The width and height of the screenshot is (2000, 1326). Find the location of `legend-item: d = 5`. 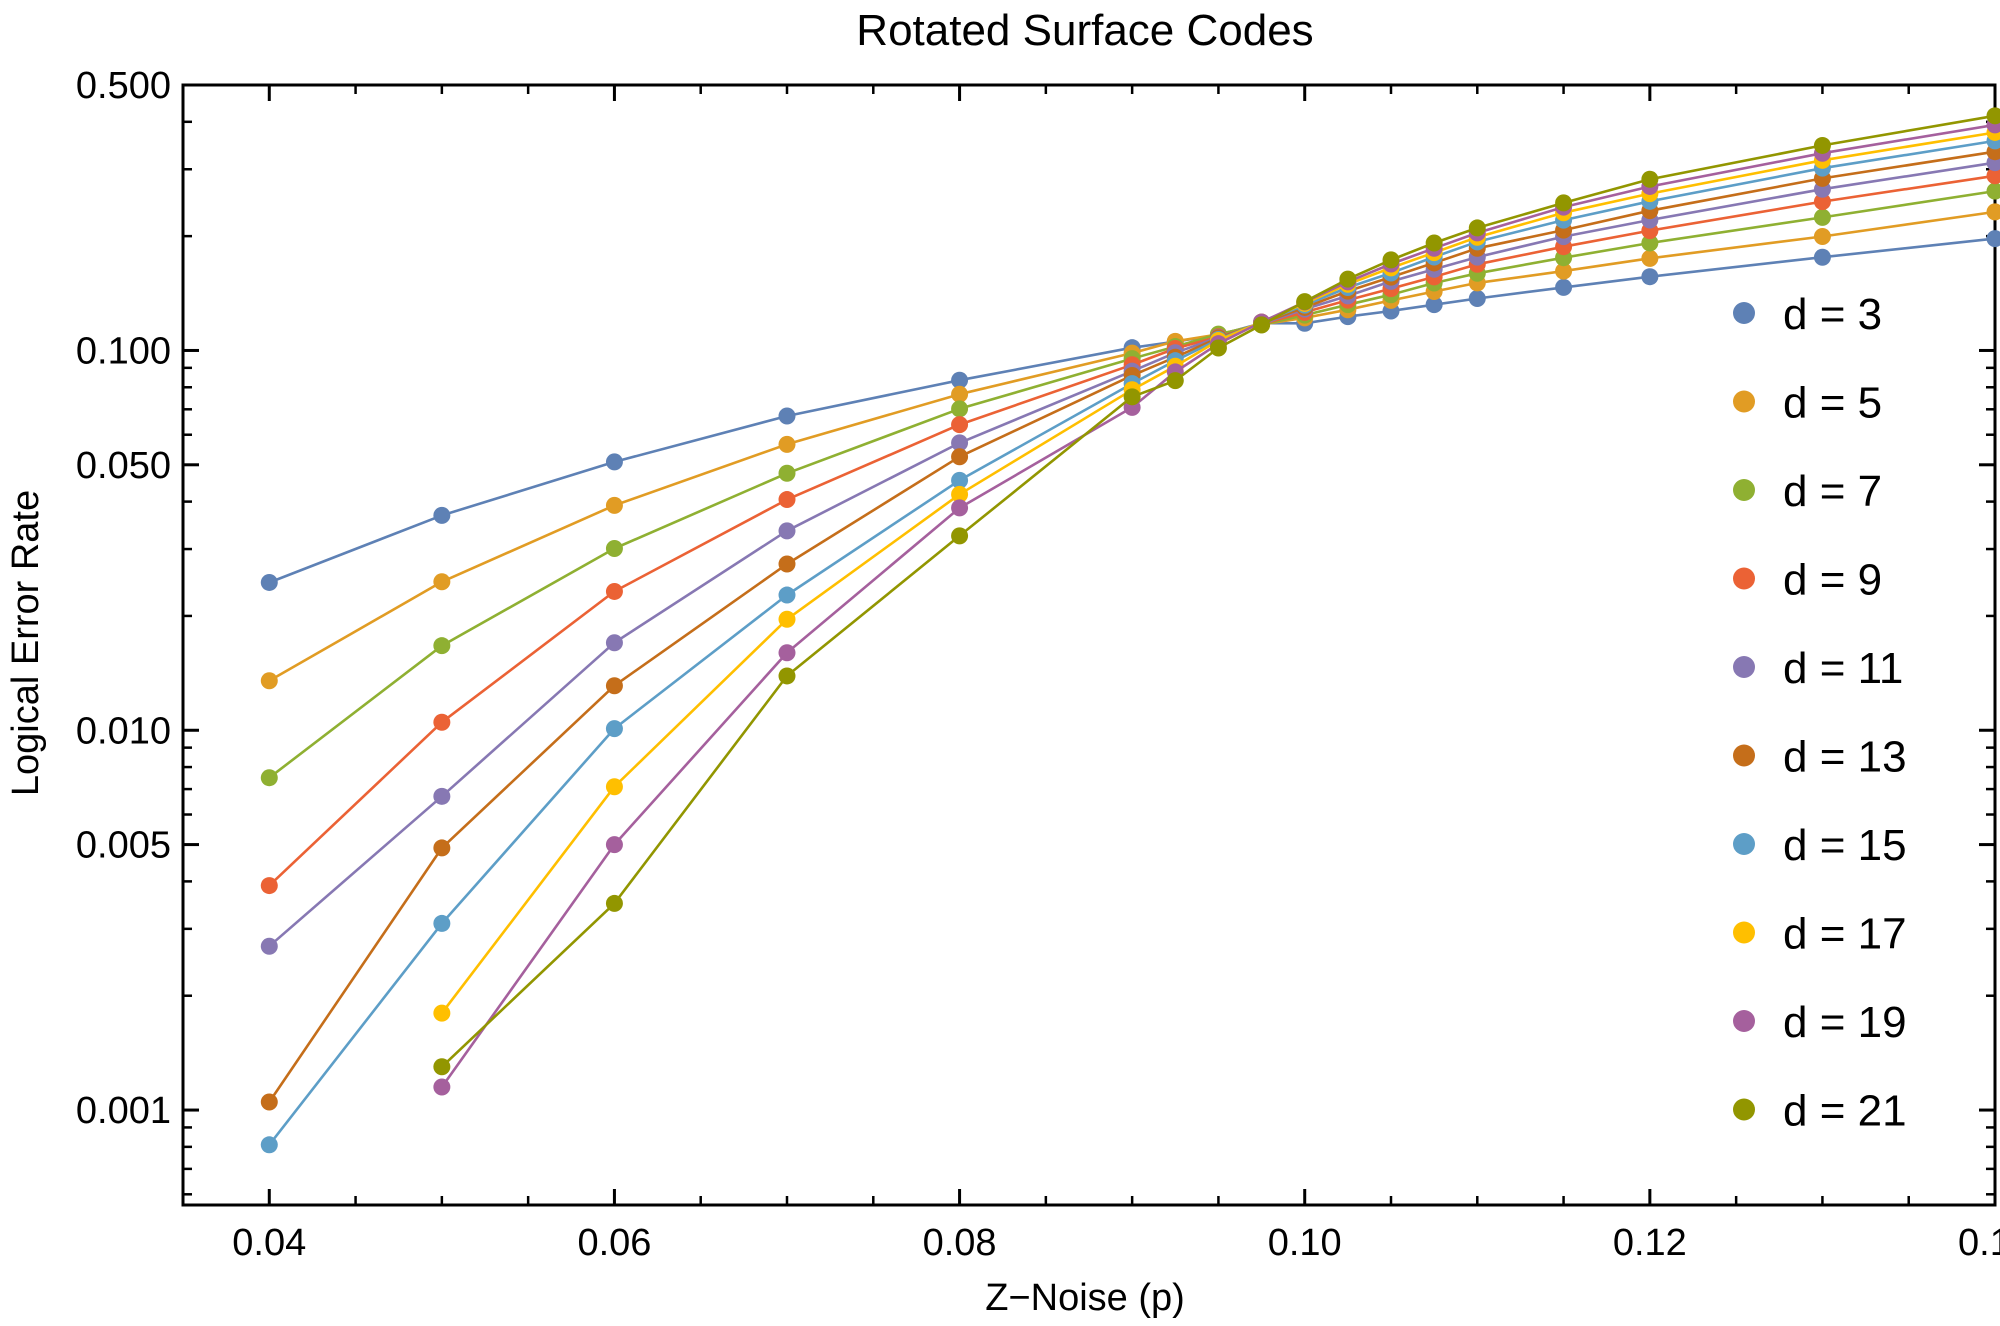

legend-item: d = 5 is located at coordinates (1807, 403).